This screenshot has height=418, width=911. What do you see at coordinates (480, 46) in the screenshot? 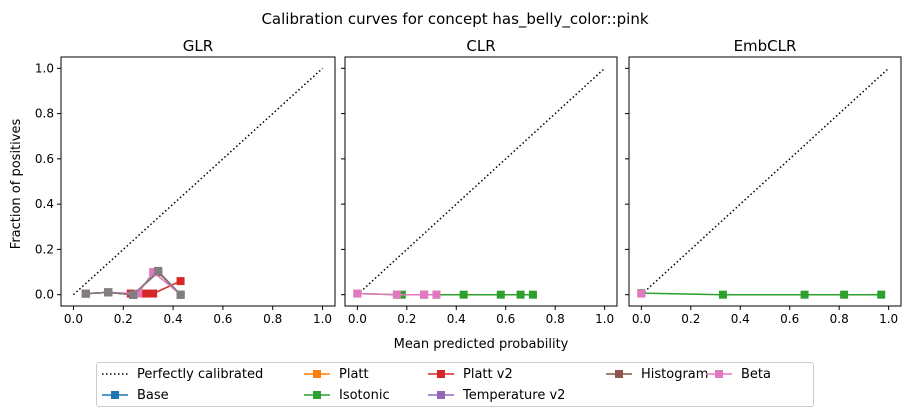
I see `panel-title: CLR` at bounding box center [480, 46].